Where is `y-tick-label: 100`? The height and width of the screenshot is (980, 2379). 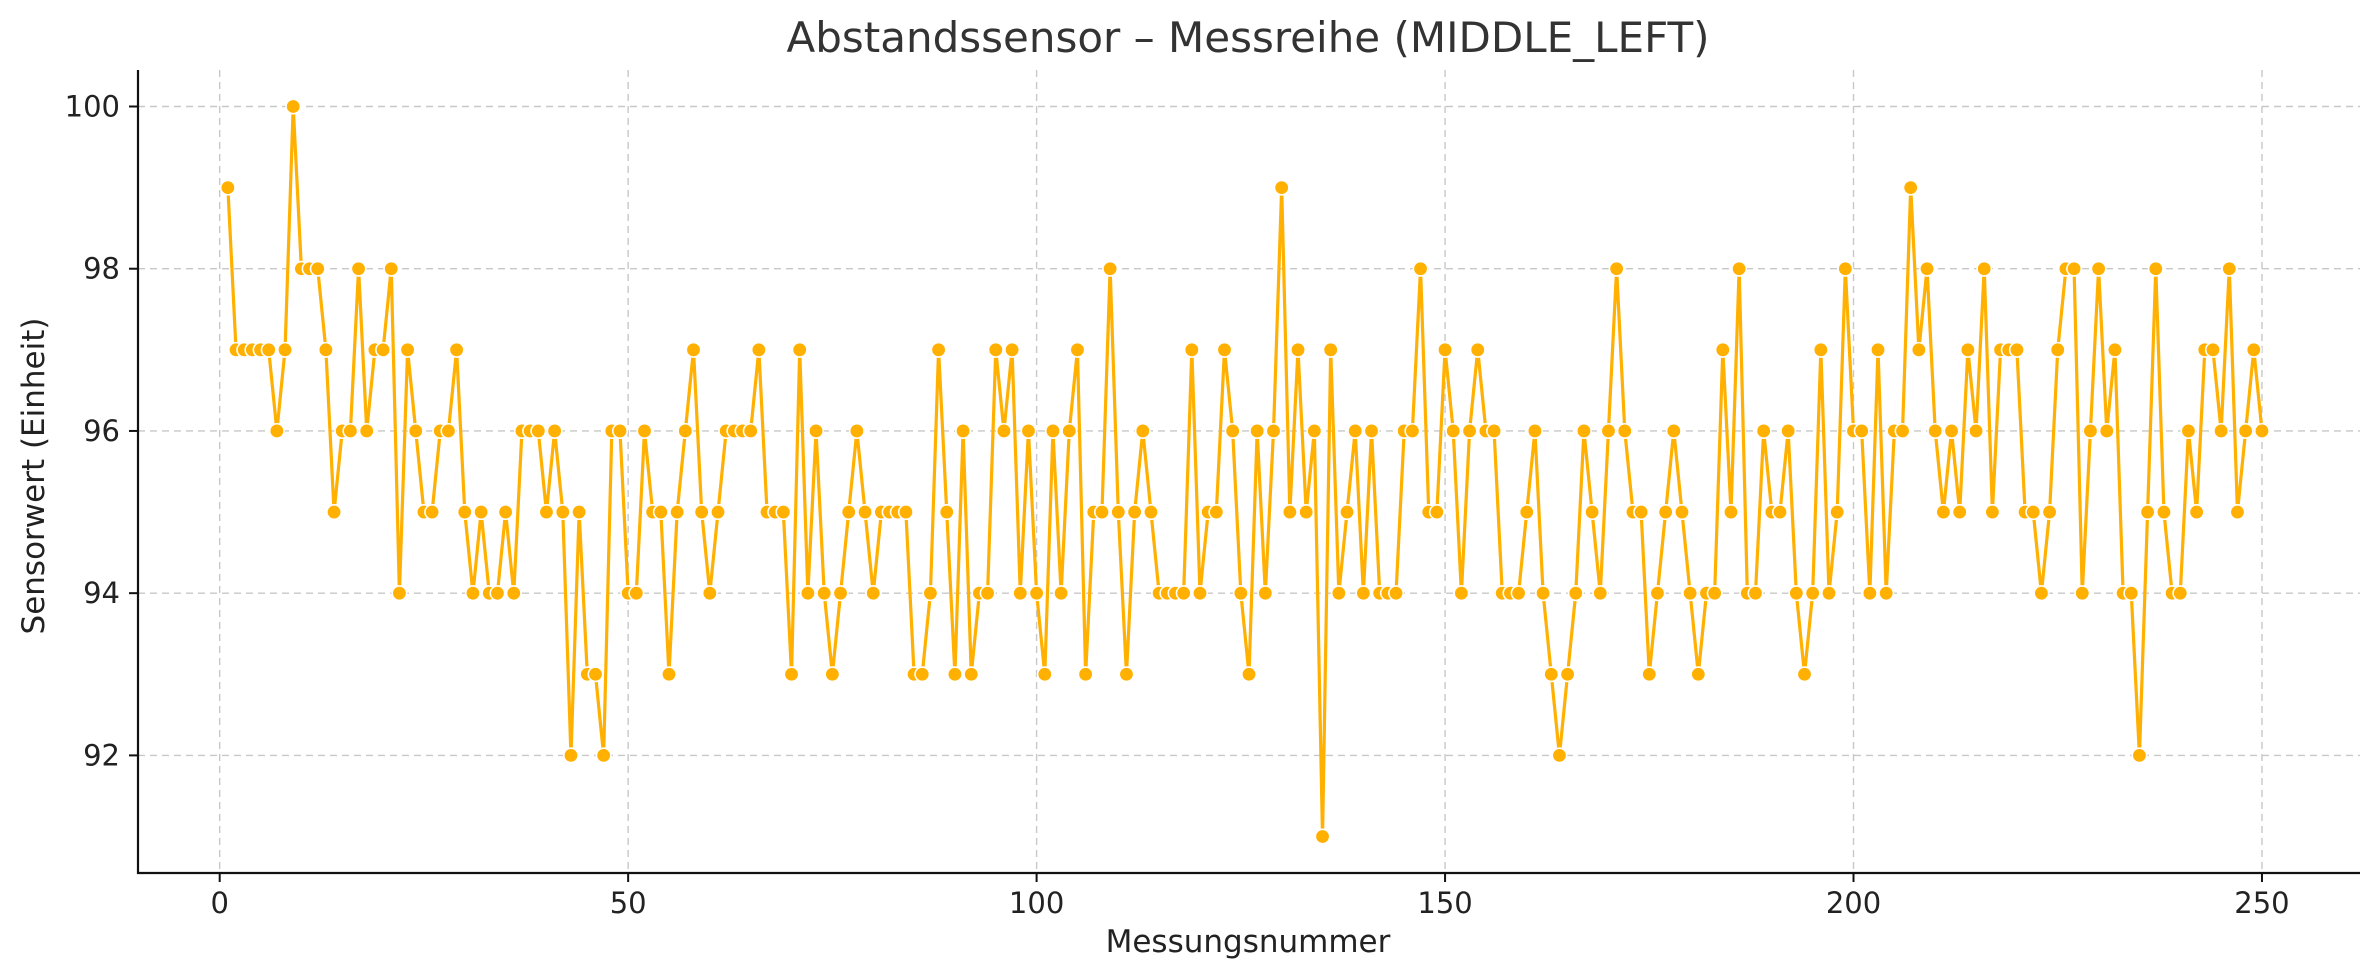
y-tick-label: 100 is located at coordinates (92, 107).